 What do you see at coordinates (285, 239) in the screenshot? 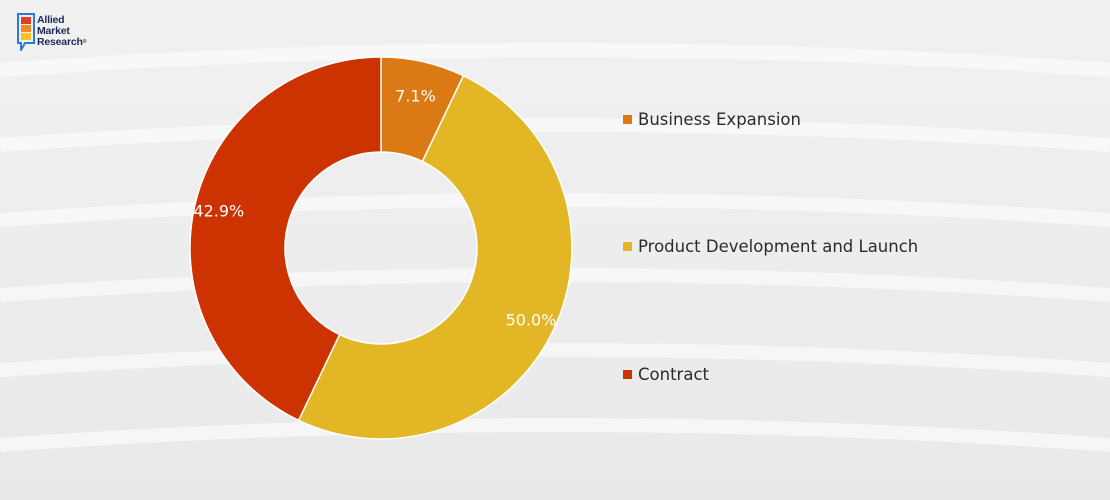
I see `donut-slice-contract` at bounding box center [285, 239].